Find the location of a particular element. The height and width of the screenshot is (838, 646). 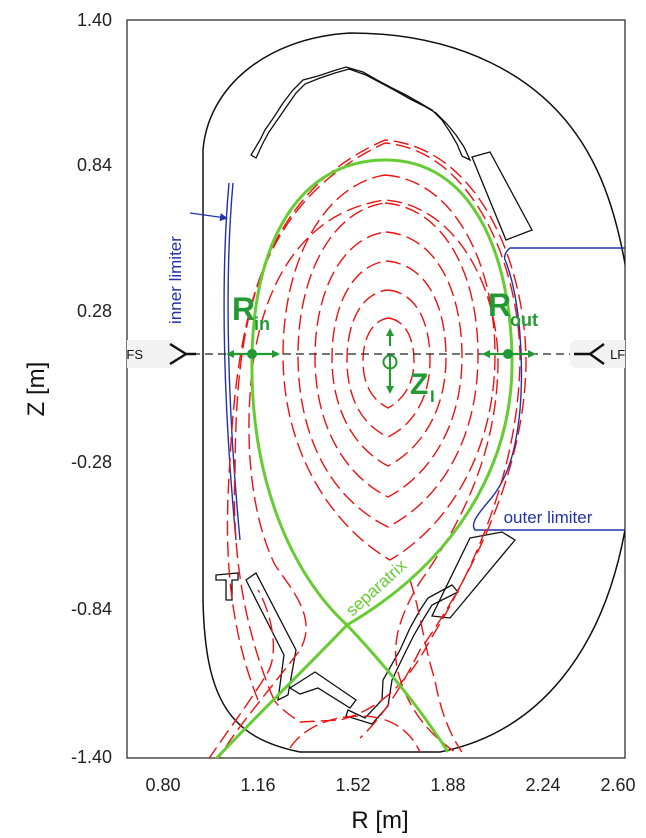

r-out-label-sub: out is located at coordinates (524, 320).